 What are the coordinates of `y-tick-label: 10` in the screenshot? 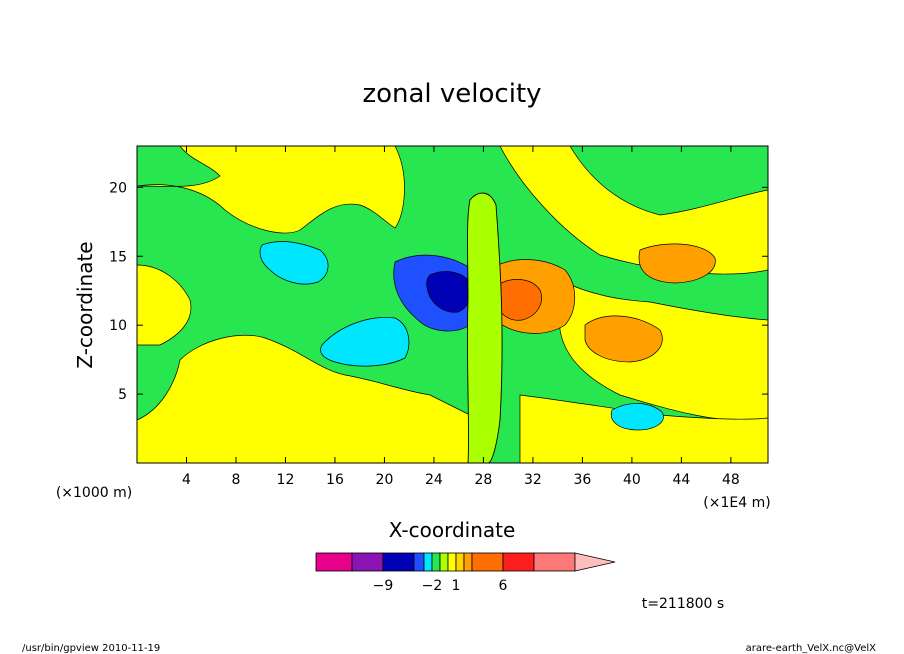 It's located at (118, 326).